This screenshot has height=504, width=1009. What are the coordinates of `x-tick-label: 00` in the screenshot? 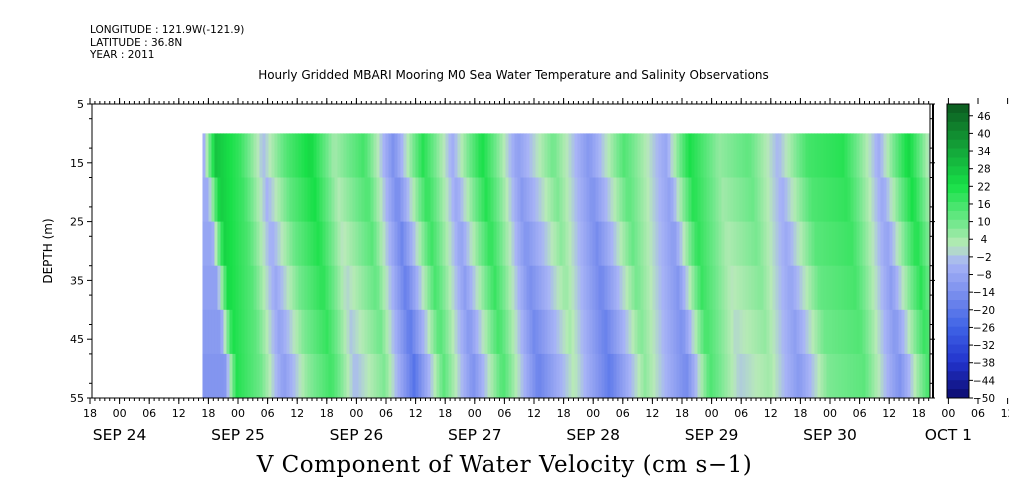 It's located at (830, 413).